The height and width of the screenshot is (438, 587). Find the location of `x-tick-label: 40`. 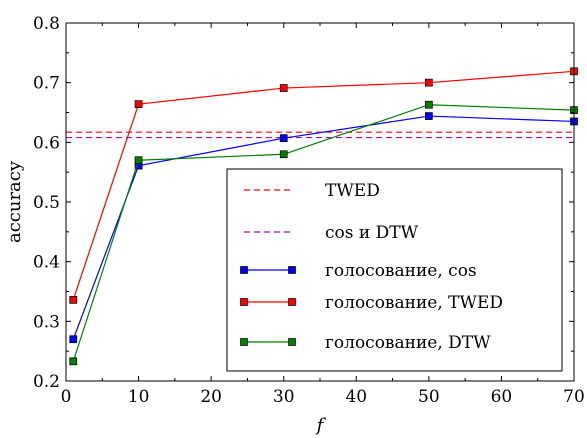

x-tick-label: 40 is located at coordinates (356, 397).